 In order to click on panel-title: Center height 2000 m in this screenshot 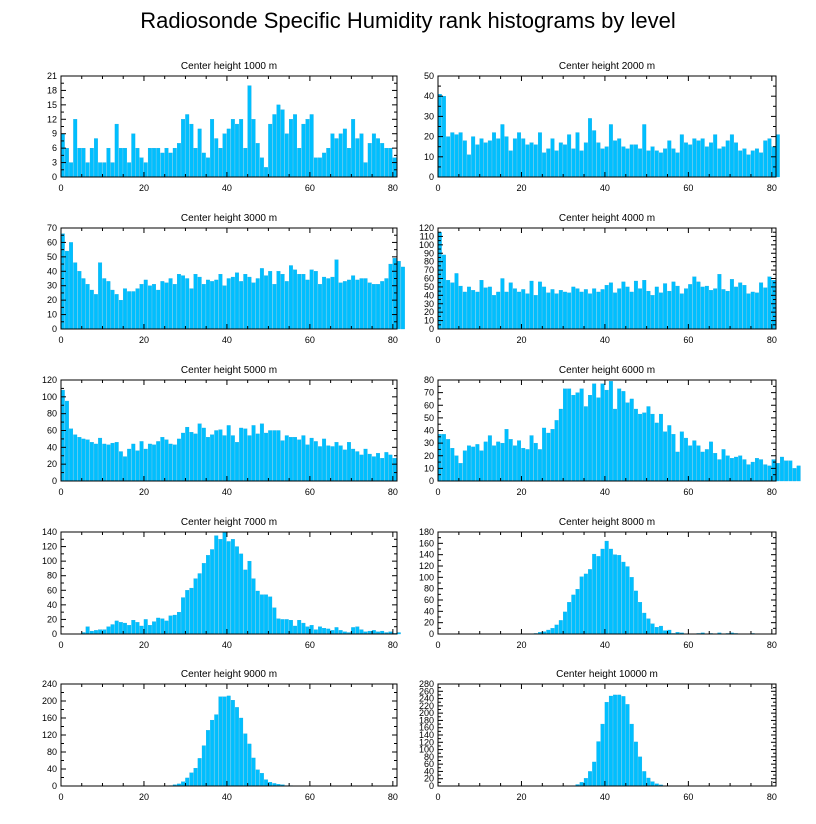, I will do `click(607, 66)`.